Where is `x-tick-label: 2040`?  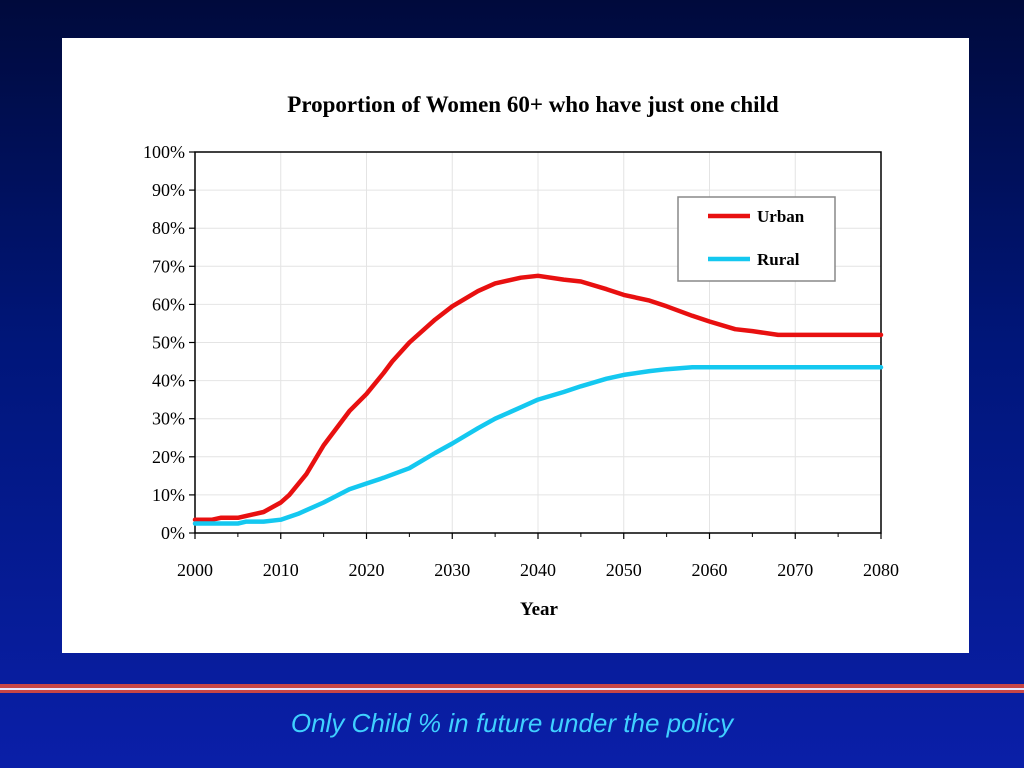 x-tick-label: 2040 is located at coordinates (538, 570).